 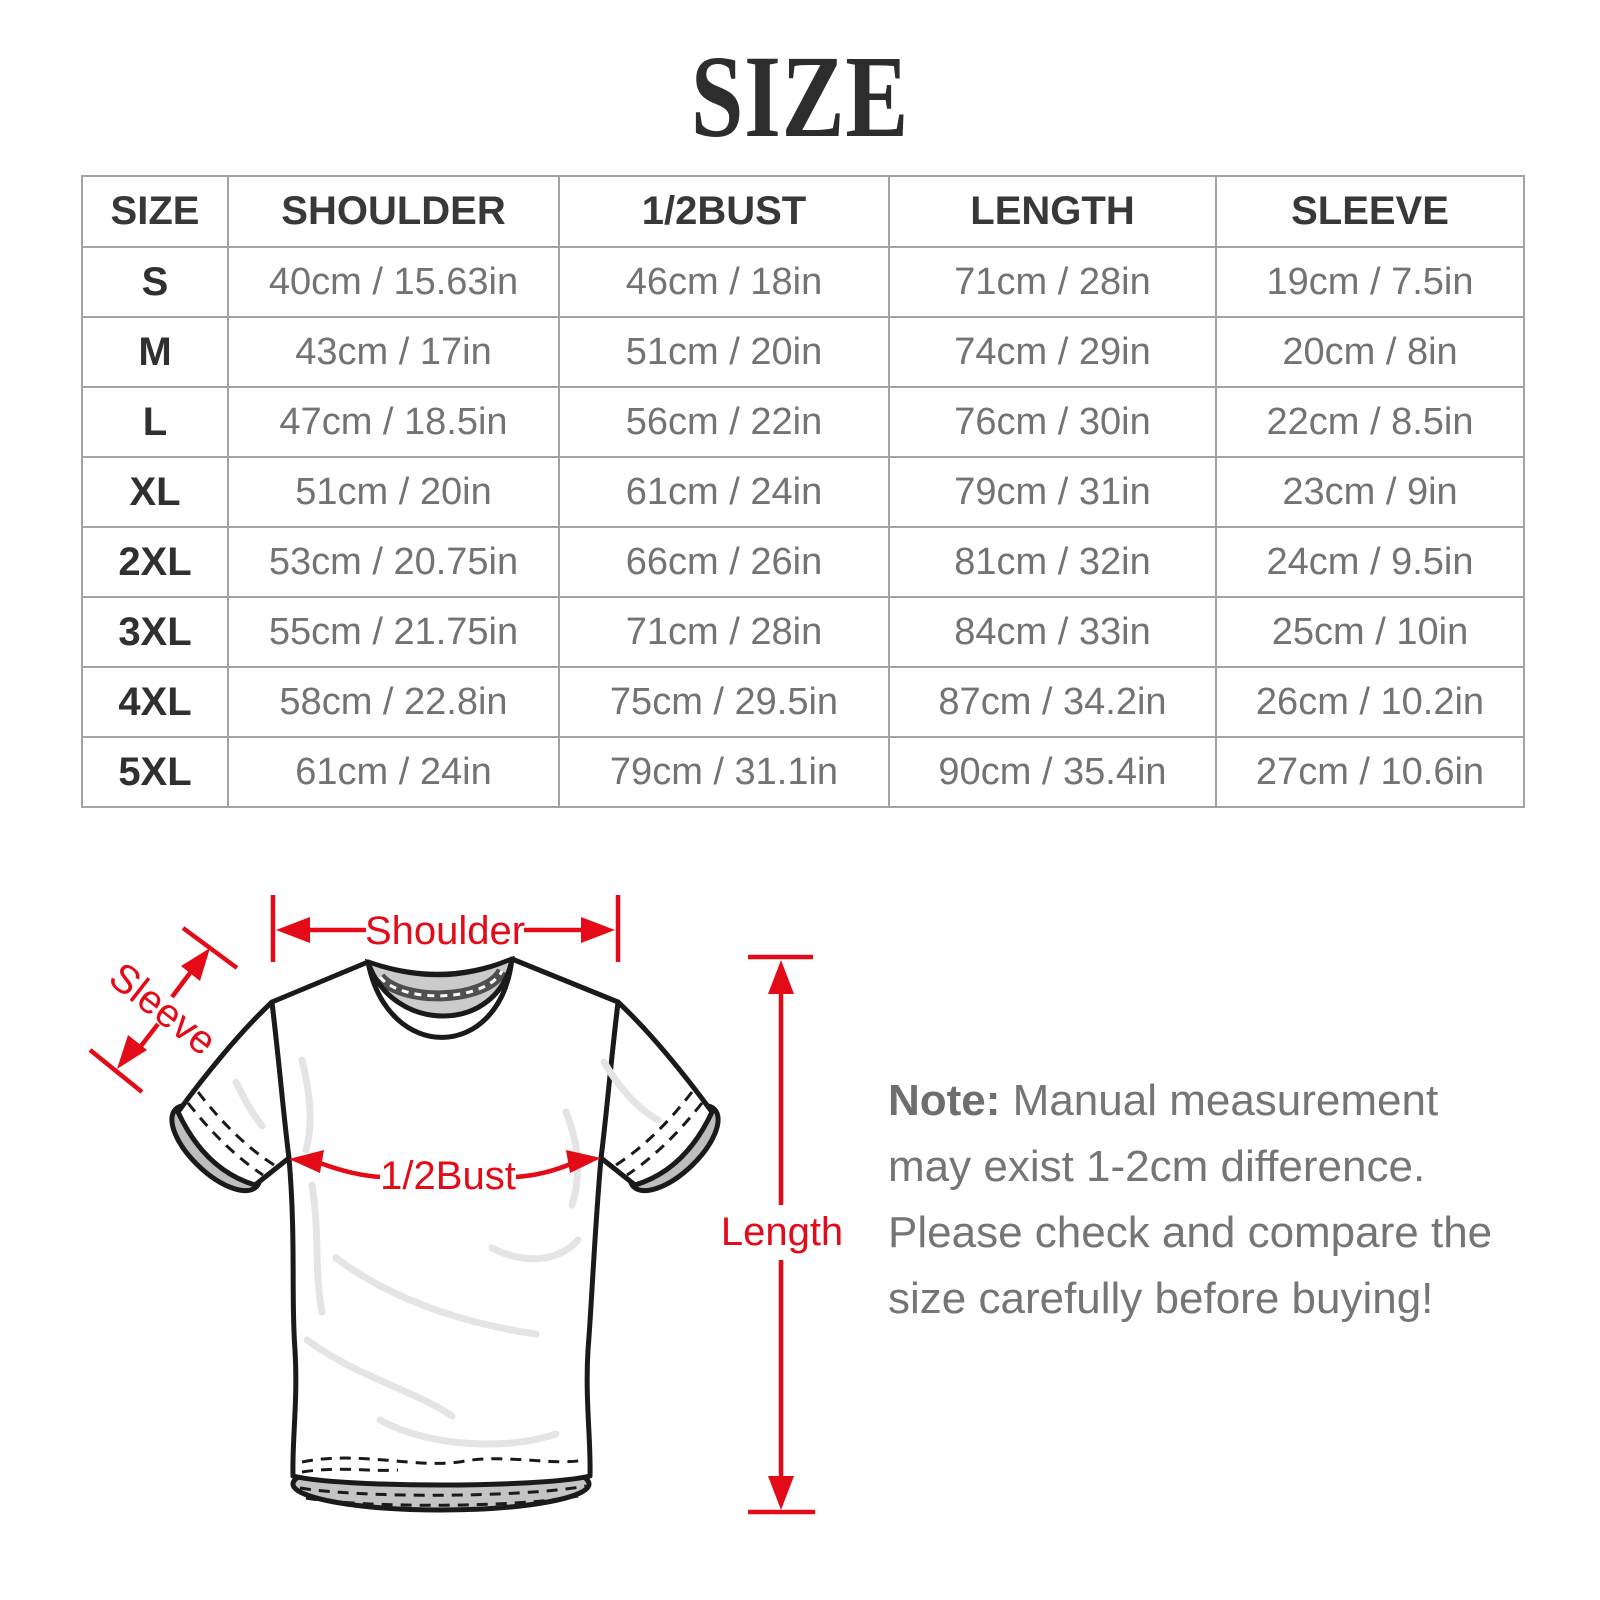 I want to click on bust-annotation: 1/2Bust, so click(x=445, y=1174).